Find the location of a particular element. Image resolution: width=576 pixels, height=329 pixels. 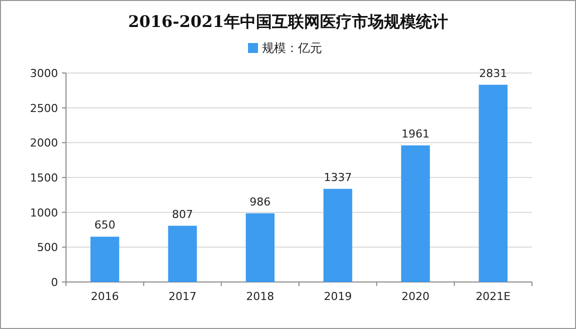

x-tick-label: 2018 is located at coordinates (260, 296).